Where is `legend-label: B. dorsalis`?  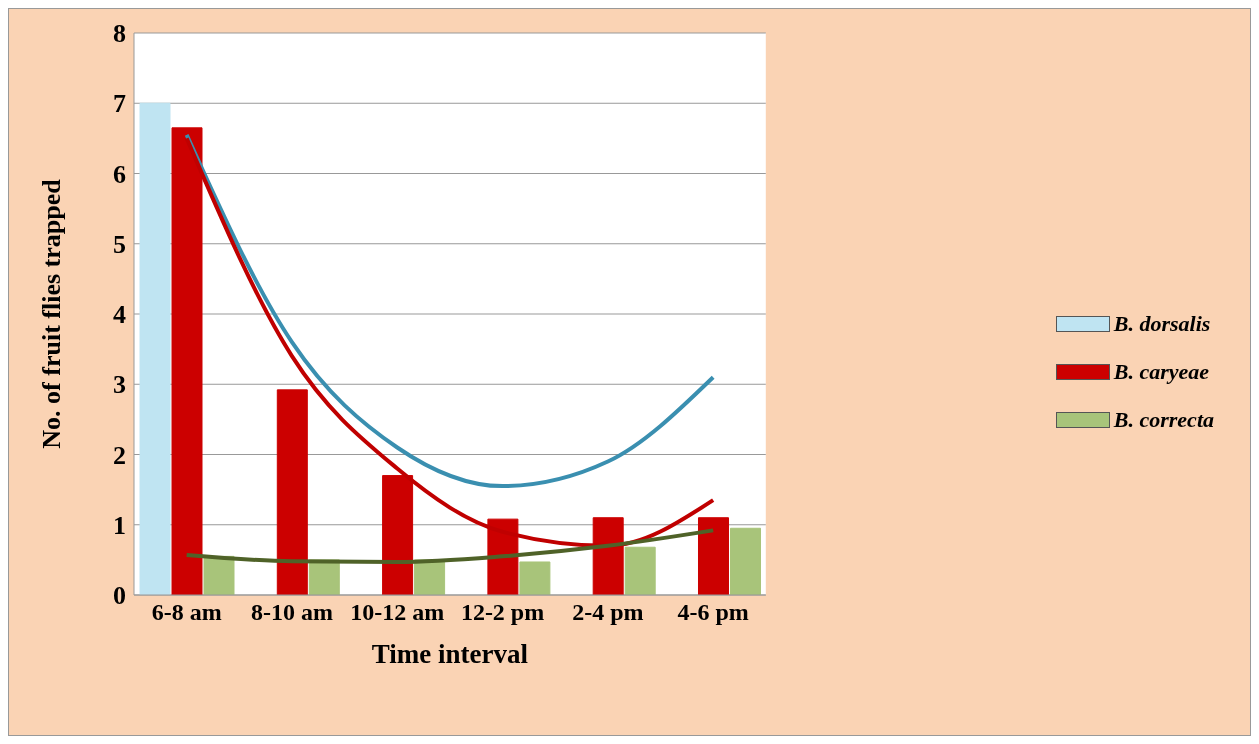
legend-label: B. dorsalis is located at coordinates (1162, 324).